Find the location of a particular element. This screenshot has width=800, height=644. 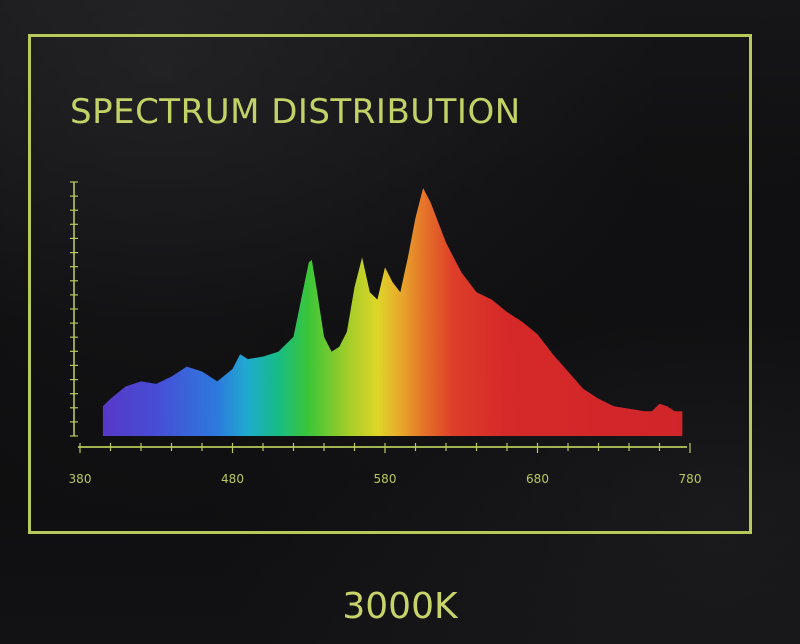

color-temperature-label: 3000K is located at coordinates (400, 606).